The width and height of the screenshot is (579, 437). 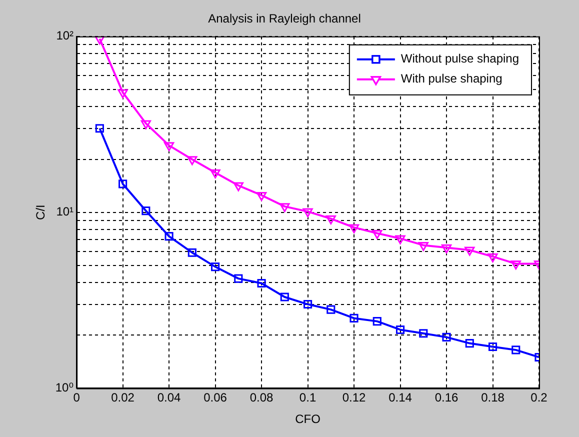 What do you see at coordinates (400, 397) in the screenshot?
I see `x-tick-label: 0.14` at bounding box center [400, 397].